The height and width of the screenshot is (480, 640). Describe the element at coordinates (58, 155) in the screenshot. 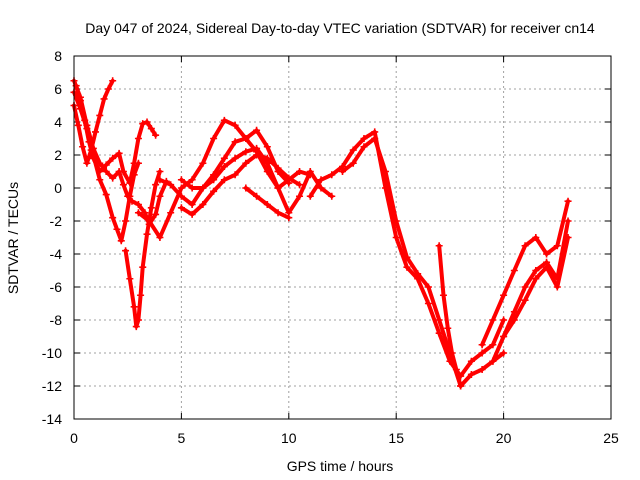

I see `y-tick-label: 2` at that location.